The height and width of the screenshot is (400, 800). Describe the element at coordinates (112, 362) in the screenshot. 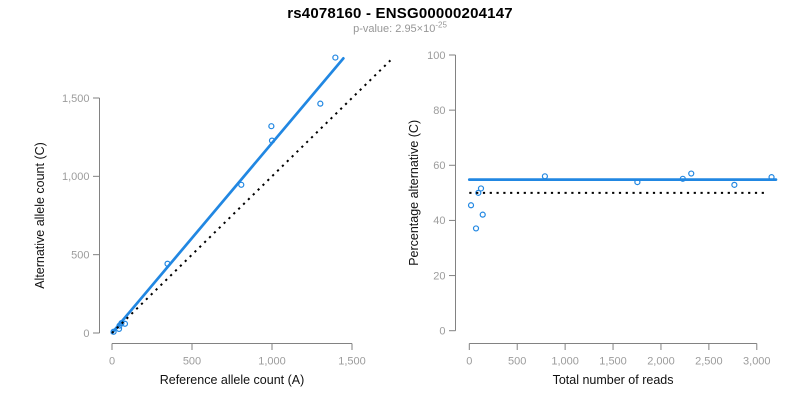

I see `ref-vs-alt-x-tick-label: 0` at that location.